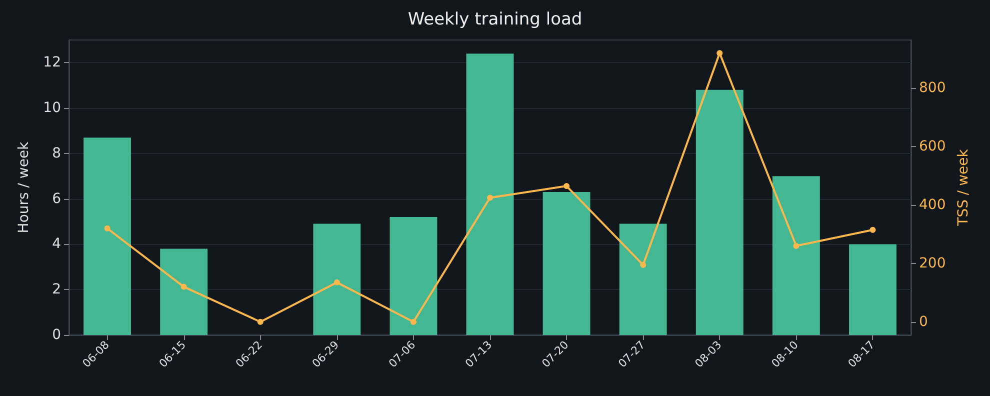 Image resolution: width=990 pixels, height=396 pixels. Describe the element at coordinates (56, 335) in the screenshot. I see `y-tick-label: 0` at that location.